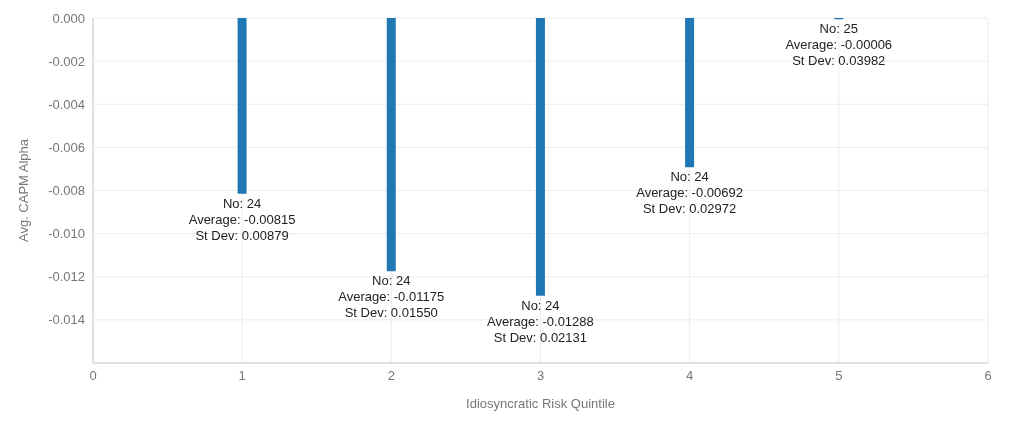 The height and width of the screenshot is (428, 1014). What do you see at coordinates (242, 376) in the screenshot?
I see `x-tick-label: 1` at bounding box center [242, 376].